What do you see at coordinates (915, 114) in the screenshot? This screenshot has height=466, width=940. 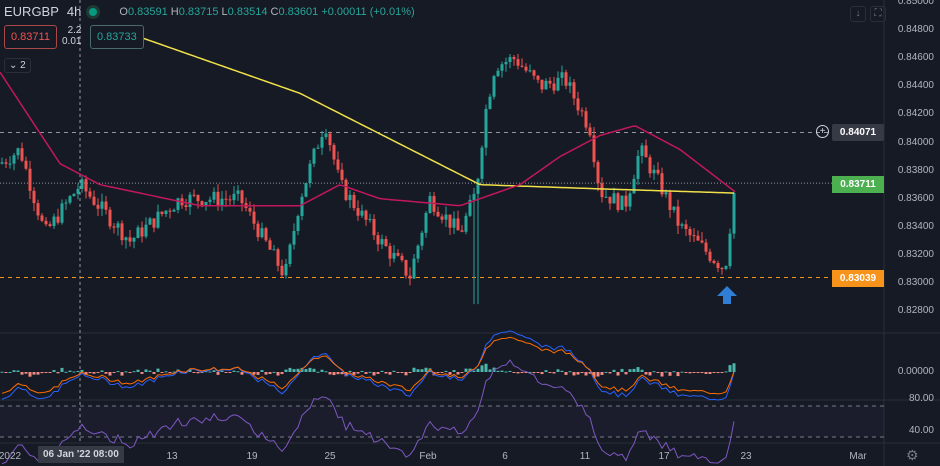 I see `price-tick: 0.84200` at bounding box center [915, 114].